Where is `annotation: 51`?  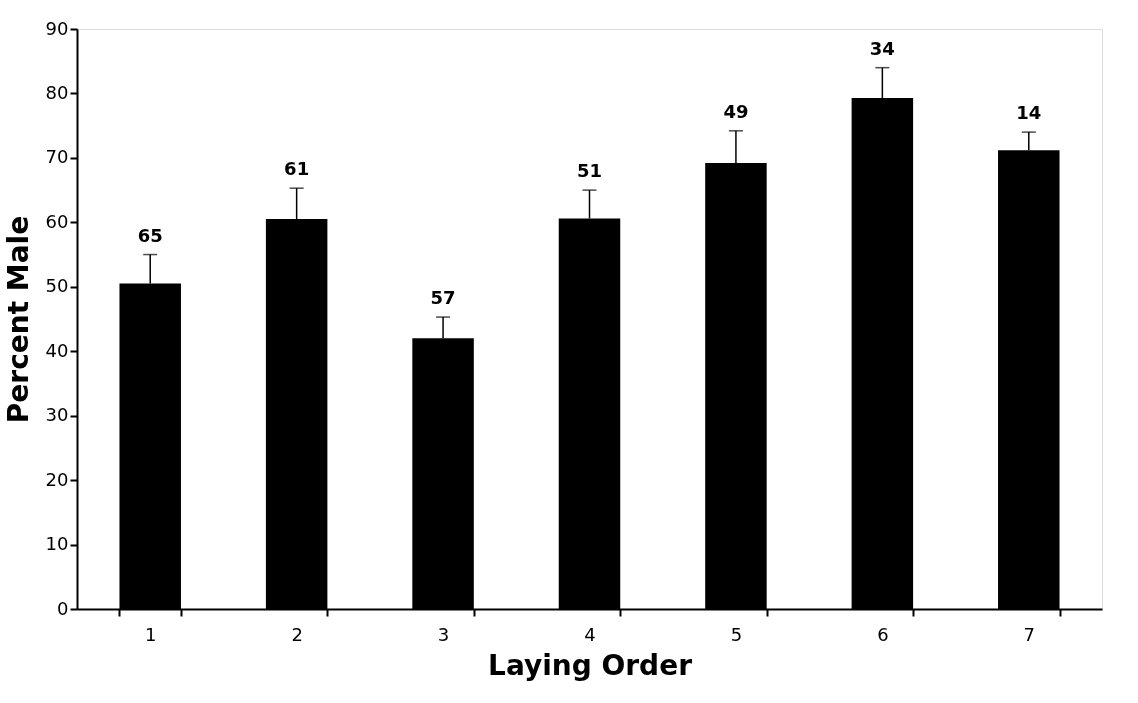
annotation: 51 is located at coordinates (589, 171).